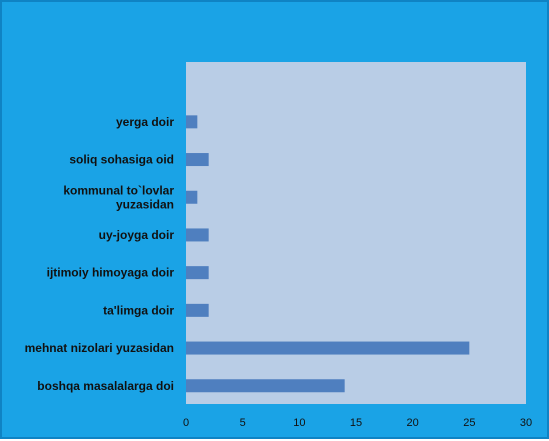  What do you see at coordinates (469, 423) in the screenshot?
I see `x-tick-label: 25` at bounding box center [469, 423].